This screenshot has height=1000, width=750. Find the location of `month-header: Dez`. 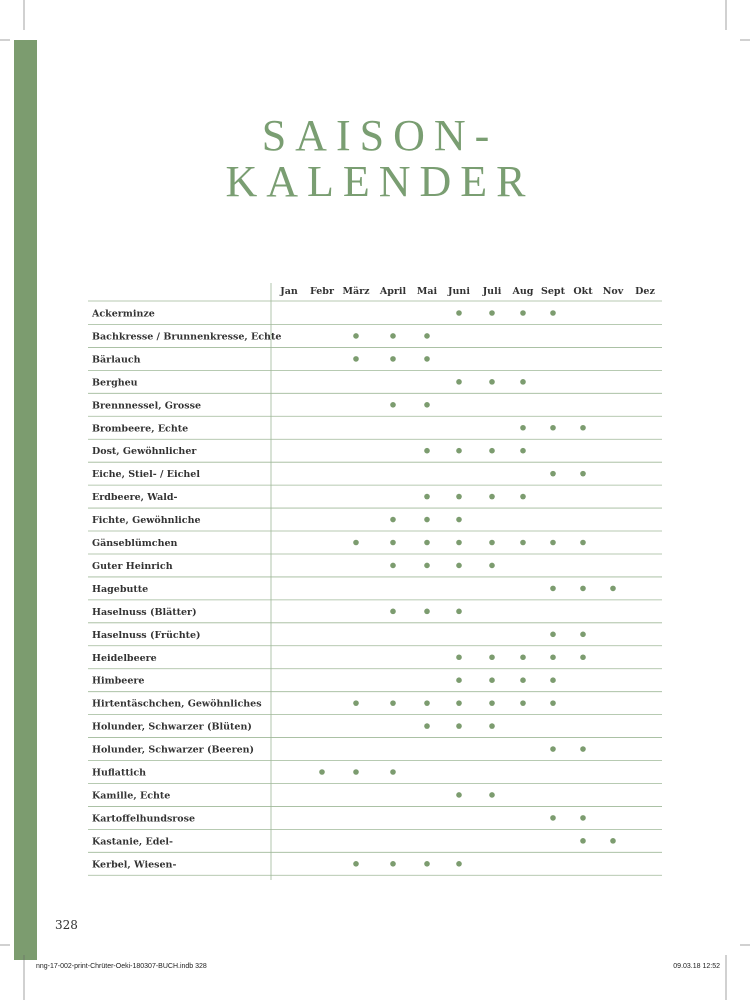

month-header: Dez is located at coordinates (645, 291).